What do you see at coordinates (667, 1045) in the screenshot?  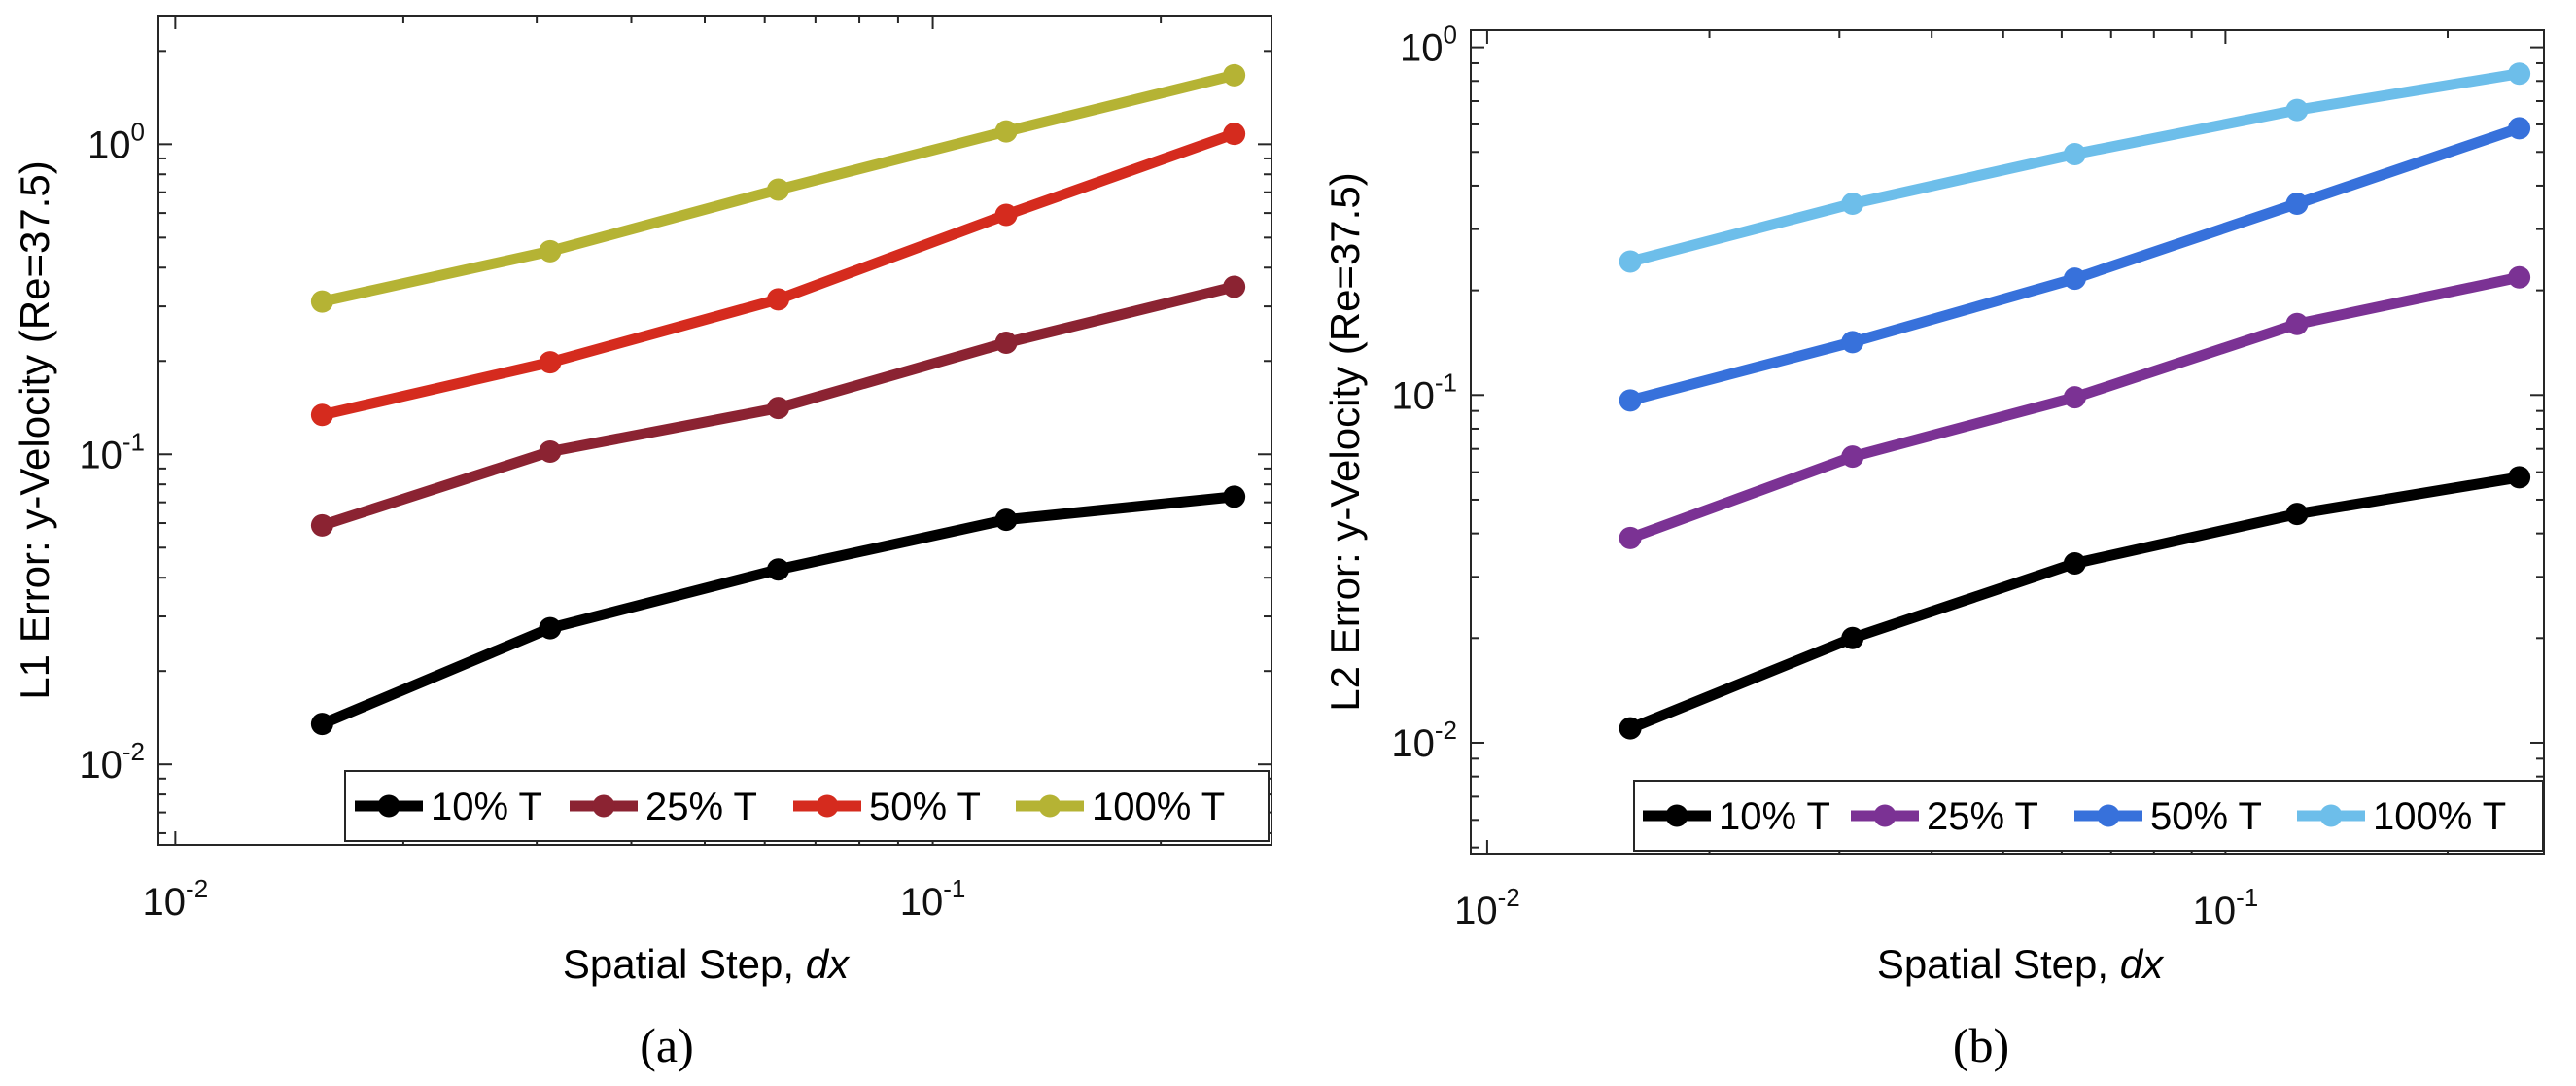 I see `panel-caption: (a)` at bounding box center [667, 1045].